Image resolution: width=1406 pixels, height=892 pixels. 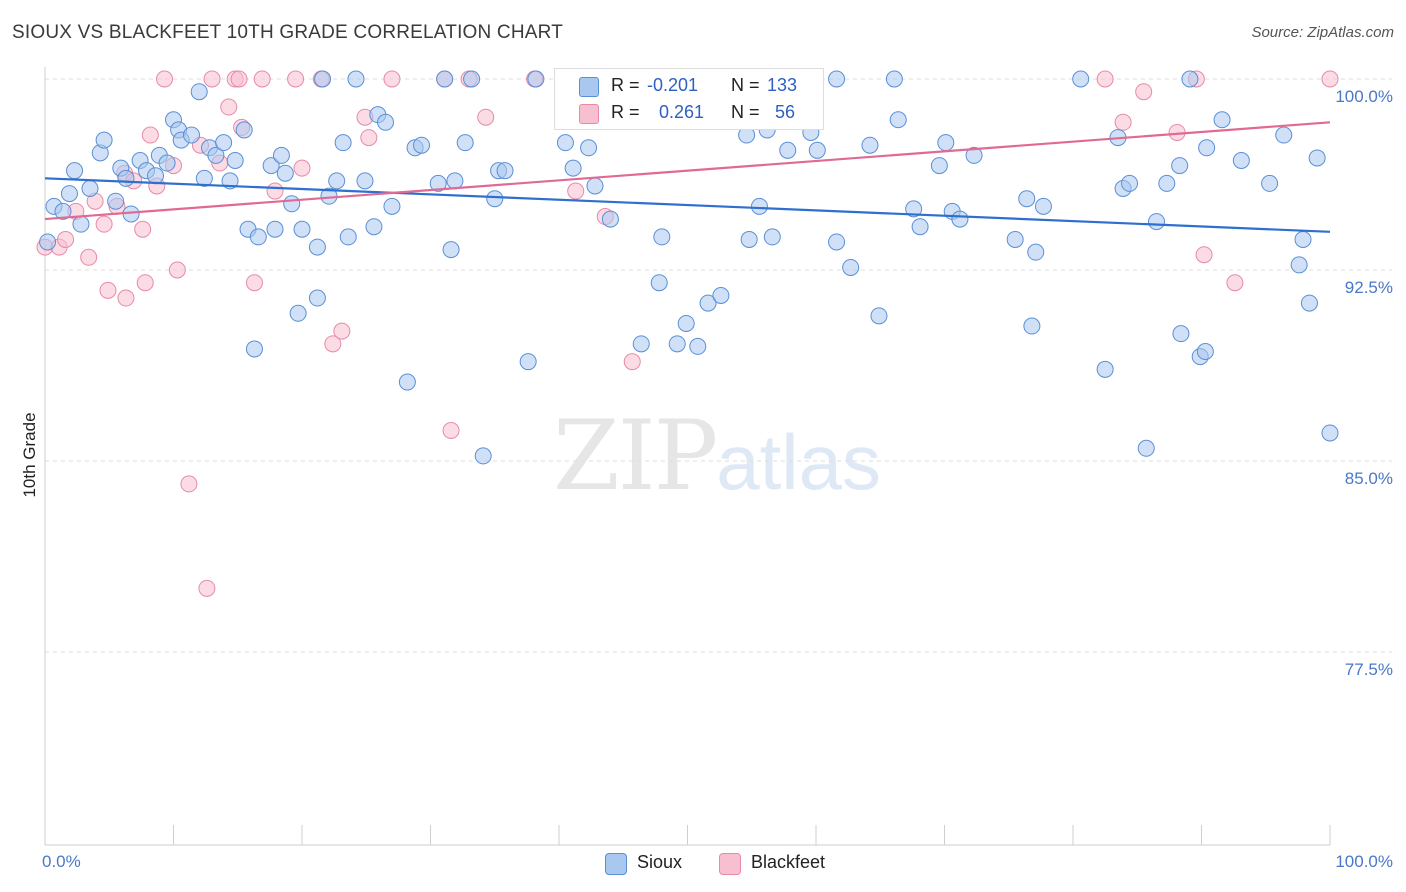 What do you see at coordinates (788, 862) in the screenshot?
I see `blackfeet-legend-label: Blackfeet` at bounding box center [788, 862].